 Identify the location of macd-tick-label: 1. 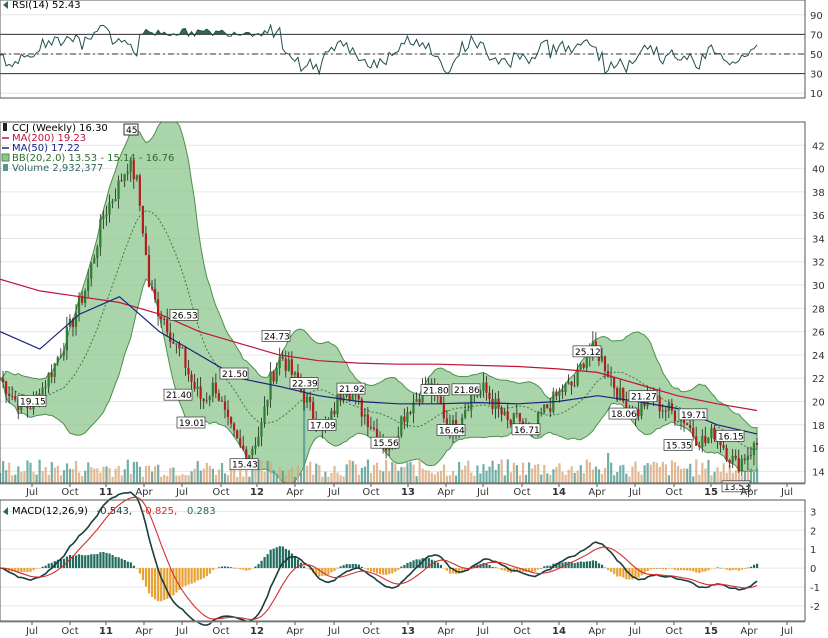
(813, 550).